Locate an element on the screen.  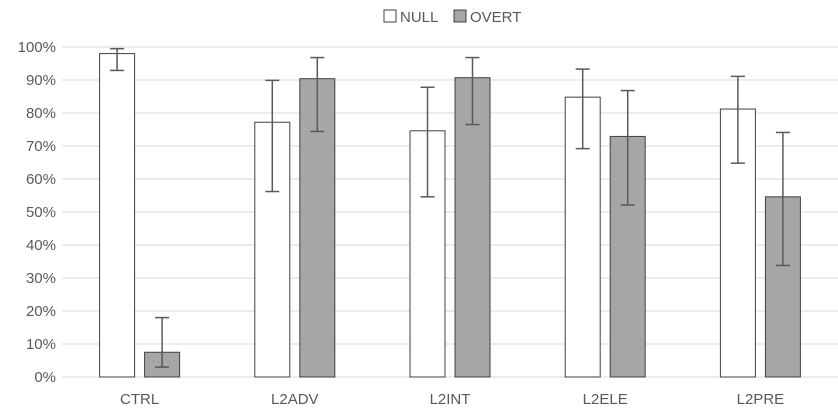
y-tick-label: 20% is located at coordinates (41, 311).